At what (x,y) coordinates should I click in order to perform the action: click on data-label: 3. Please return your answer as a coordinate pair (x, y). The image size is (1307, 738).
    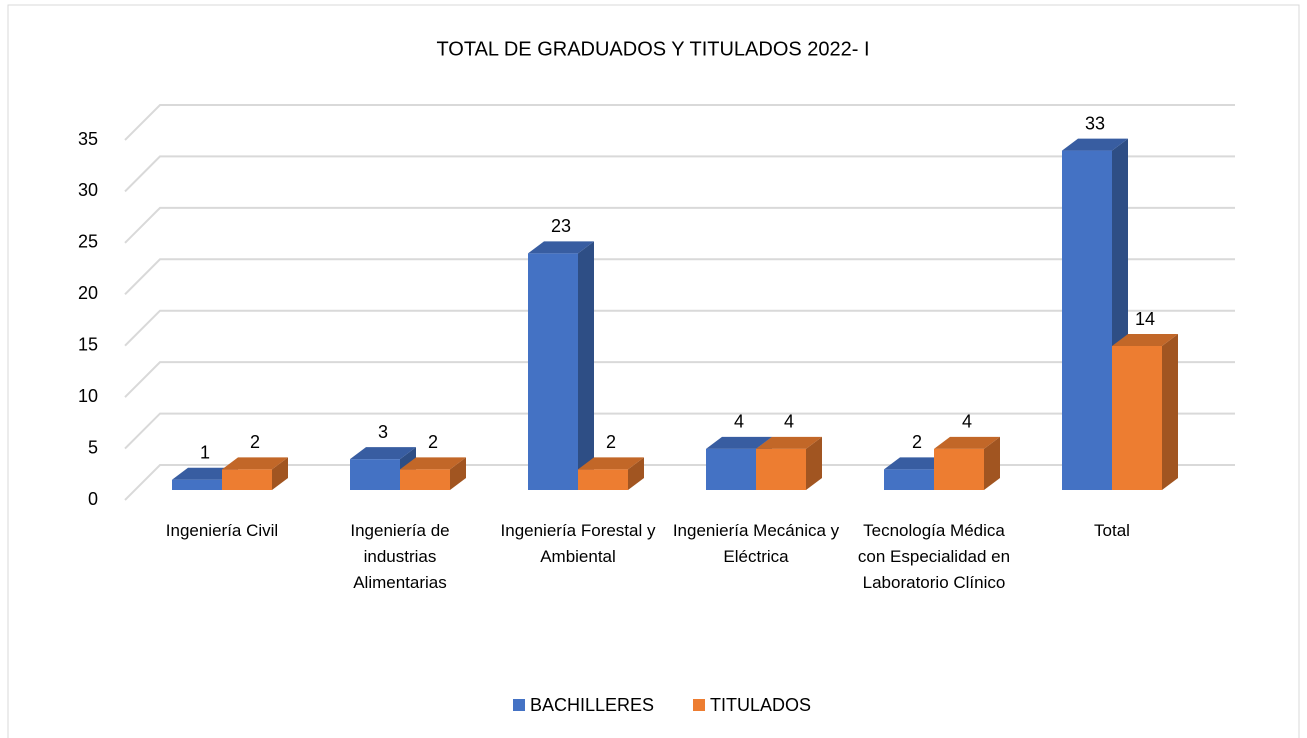
    Looking at the image, I should click on (383, 432).